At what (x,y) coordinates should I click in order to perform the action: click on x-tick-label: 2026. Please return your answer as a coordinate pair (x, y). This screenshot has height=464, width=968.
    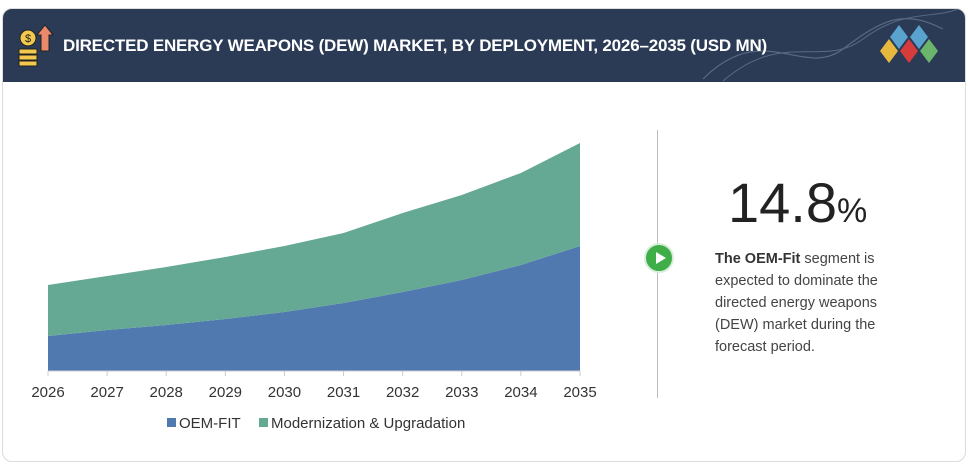
    Looking at the image, I should click on (47, 392).